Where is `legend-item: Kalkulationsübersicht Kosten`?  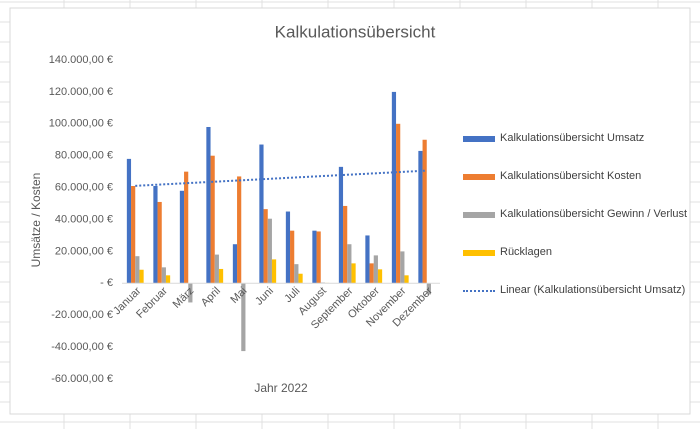
legend-item: Kalkulationsübersicht Kosten is located at coordinates (575, 176).